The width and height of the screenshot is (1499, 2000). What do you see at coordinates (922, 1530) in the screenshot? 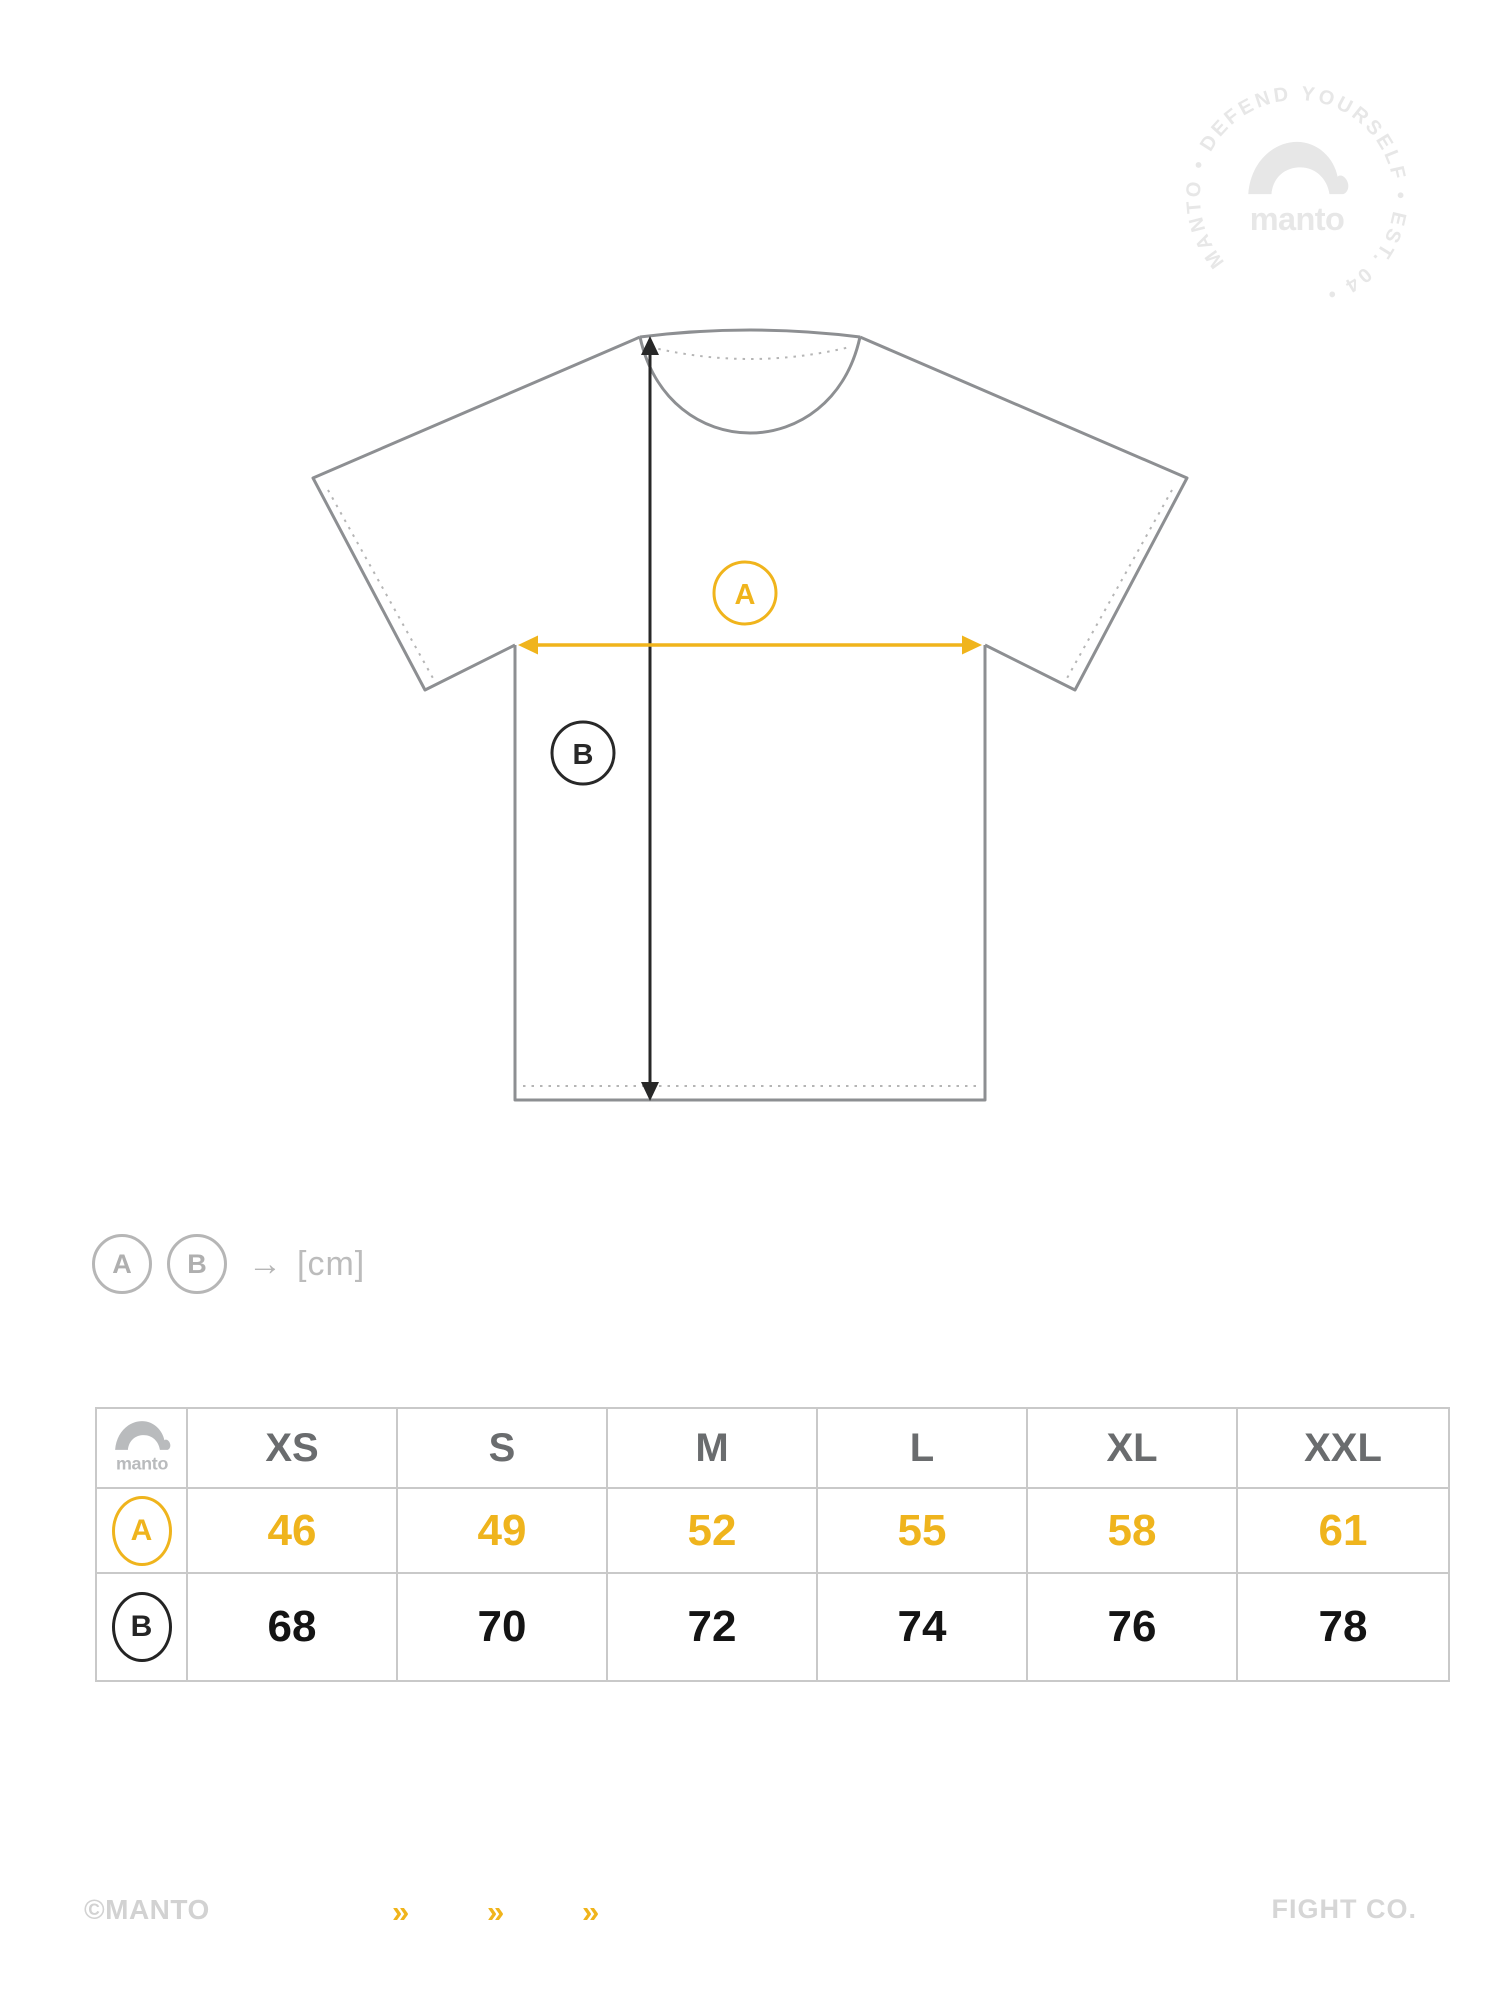
I see `measurement-value: 55` at bounding box center [922, 1530].